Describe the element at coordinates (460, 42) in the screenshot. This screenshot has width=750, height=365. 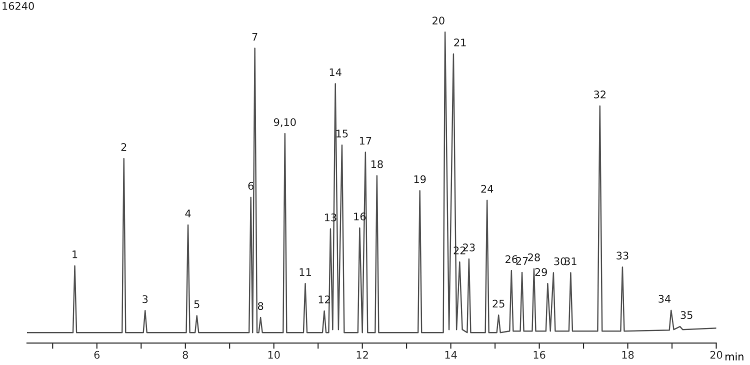
I see `annotation: 21` at that location.